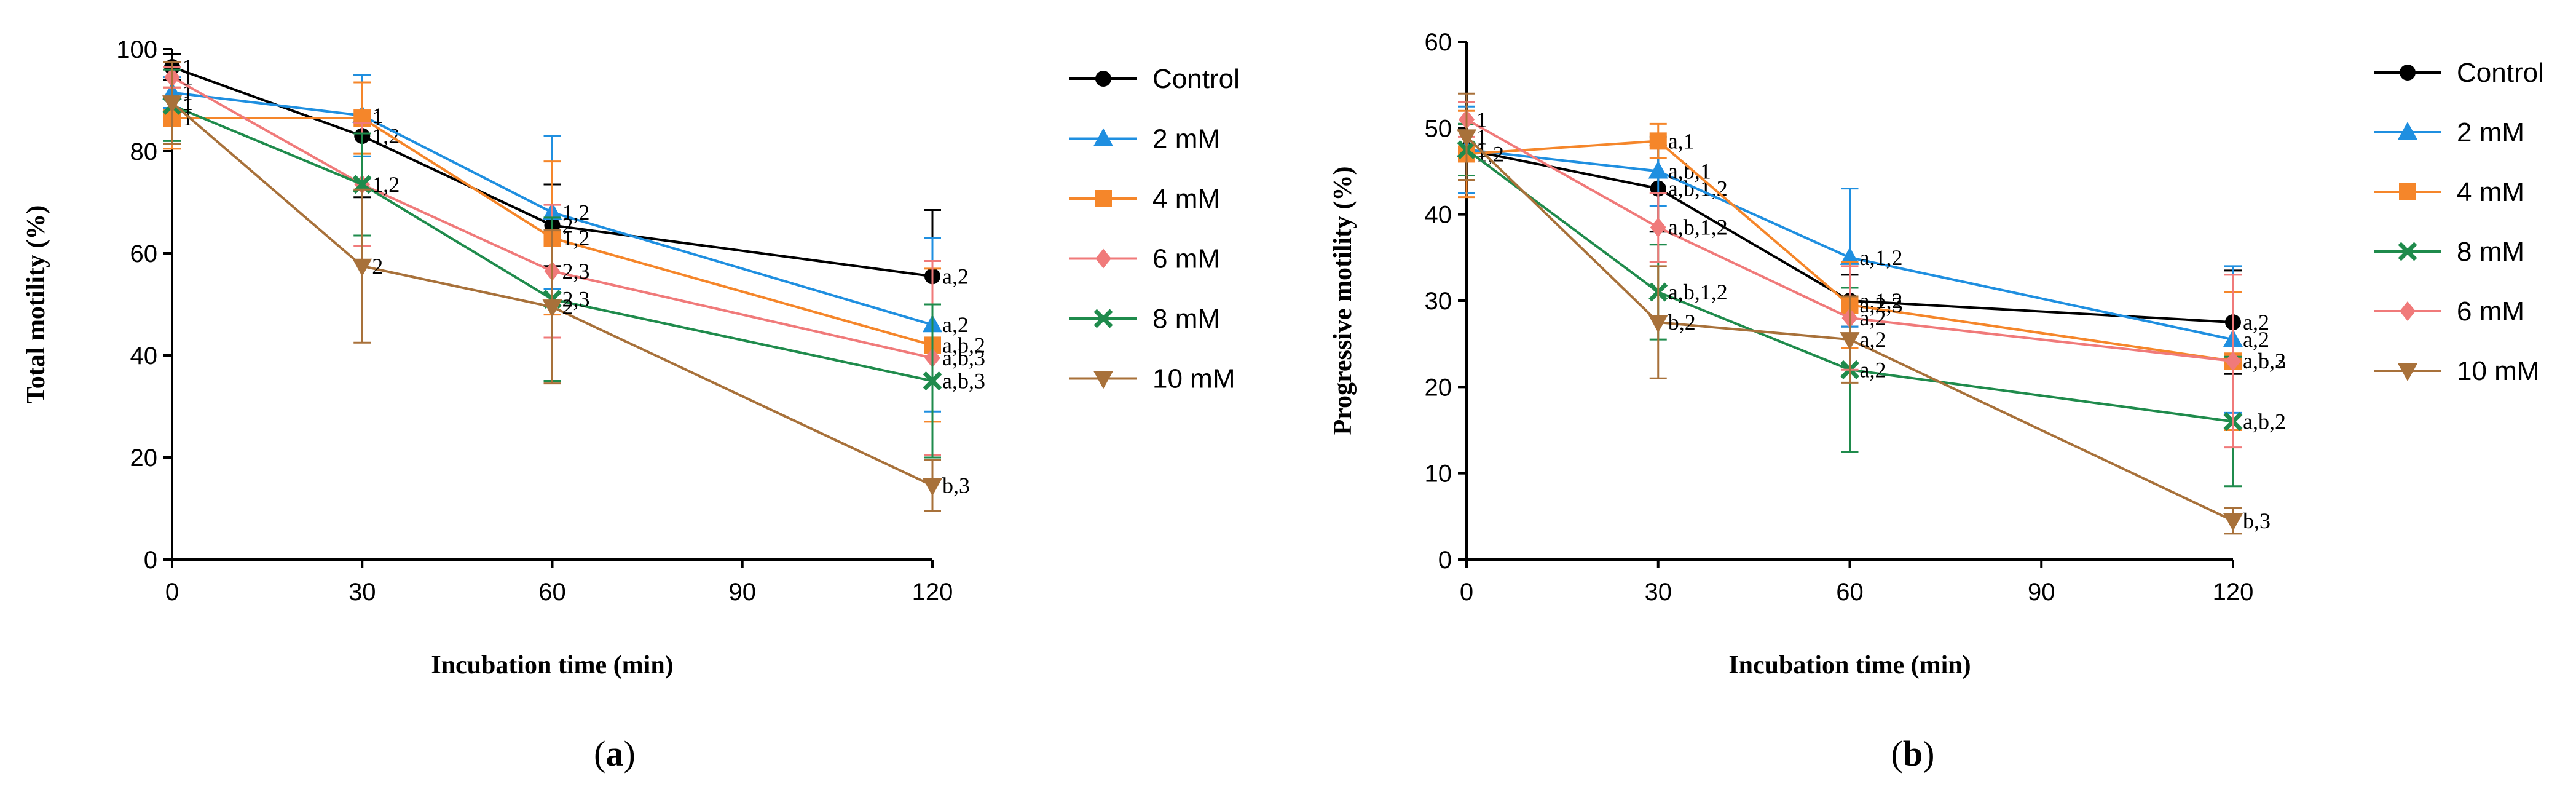  What do you see at coordinates (1155, 229) in the screenshot?
I see `legend: Control 2 mM 4 mM 6 mM 8 mM 10 mM` at bounding box center [1155, 229].